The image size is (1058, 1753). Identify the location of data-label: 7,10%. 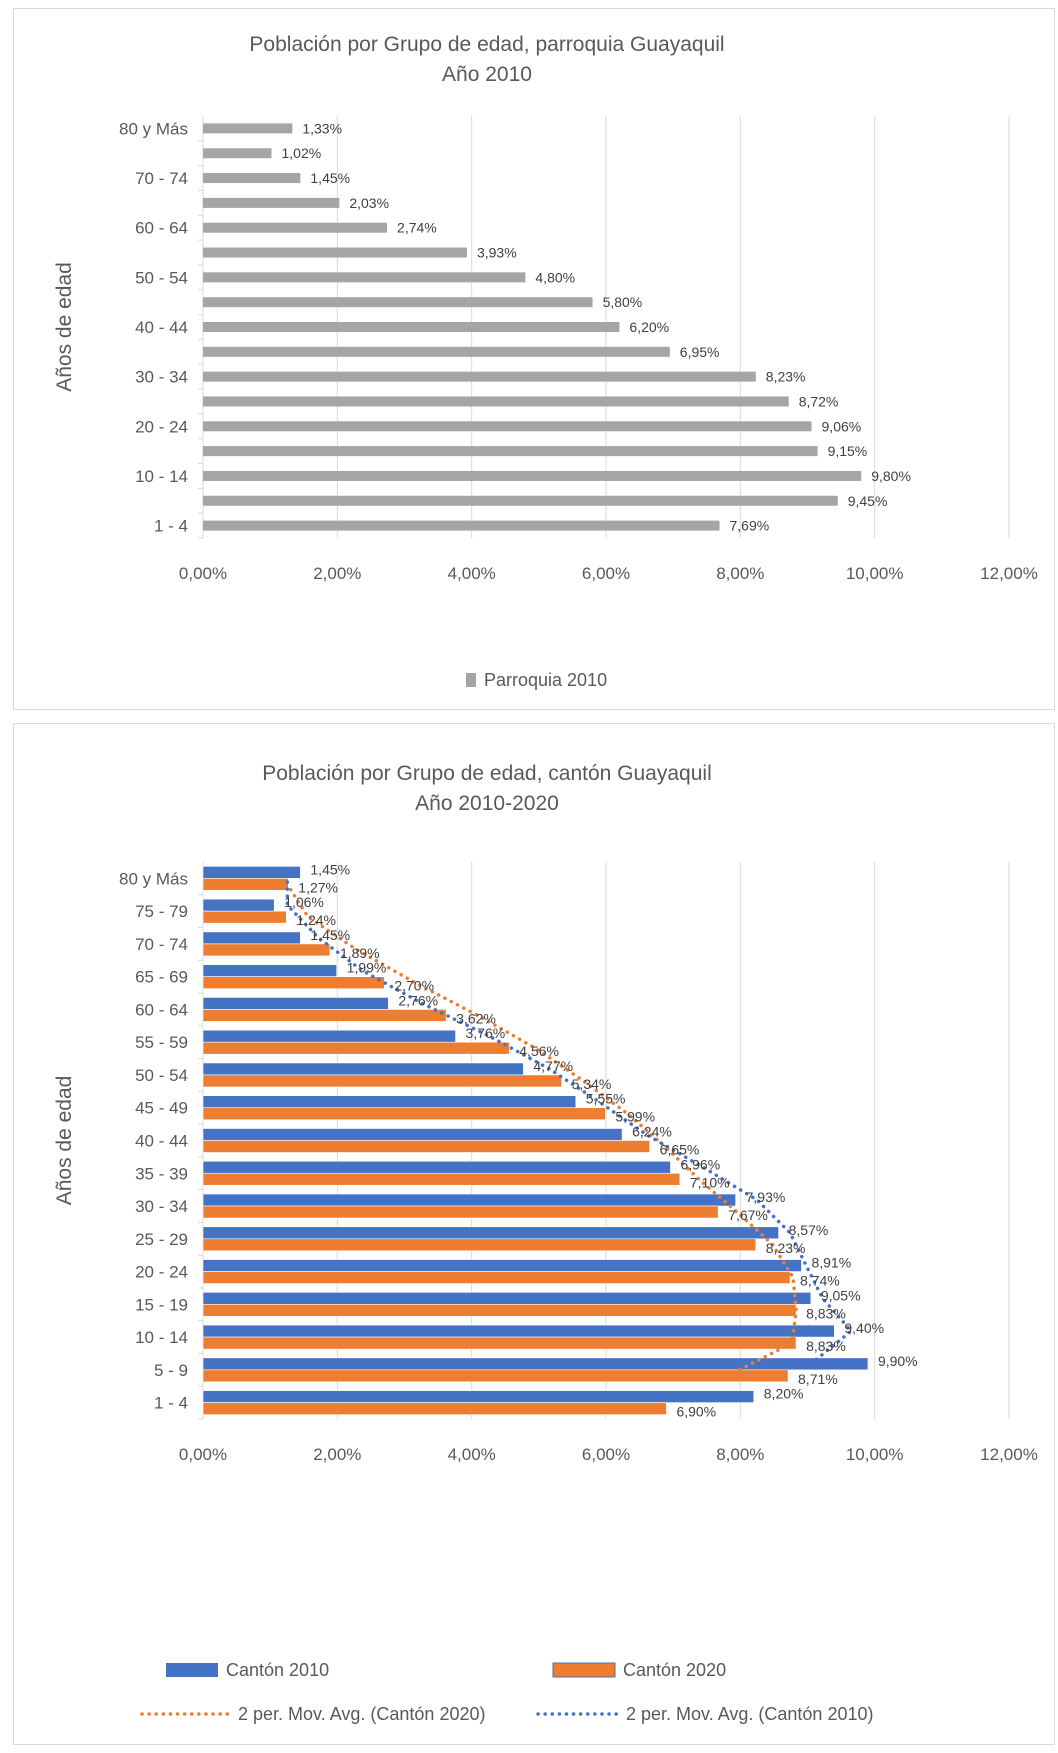
(710, 1182).